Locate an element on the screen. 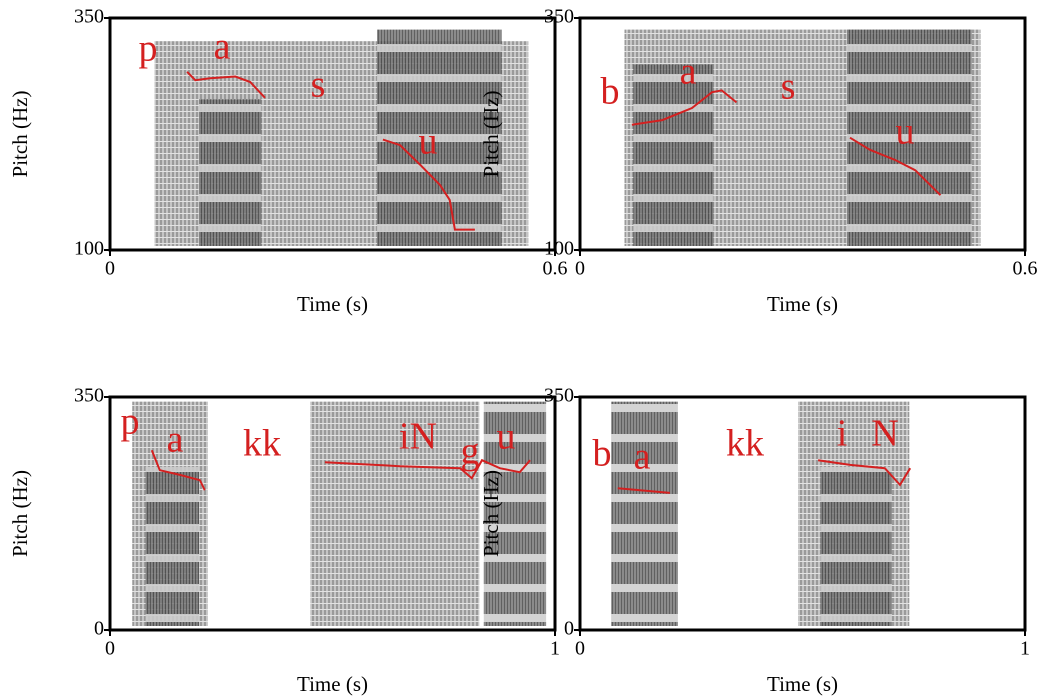  segment-label: N is located at coordinates (884, 434).